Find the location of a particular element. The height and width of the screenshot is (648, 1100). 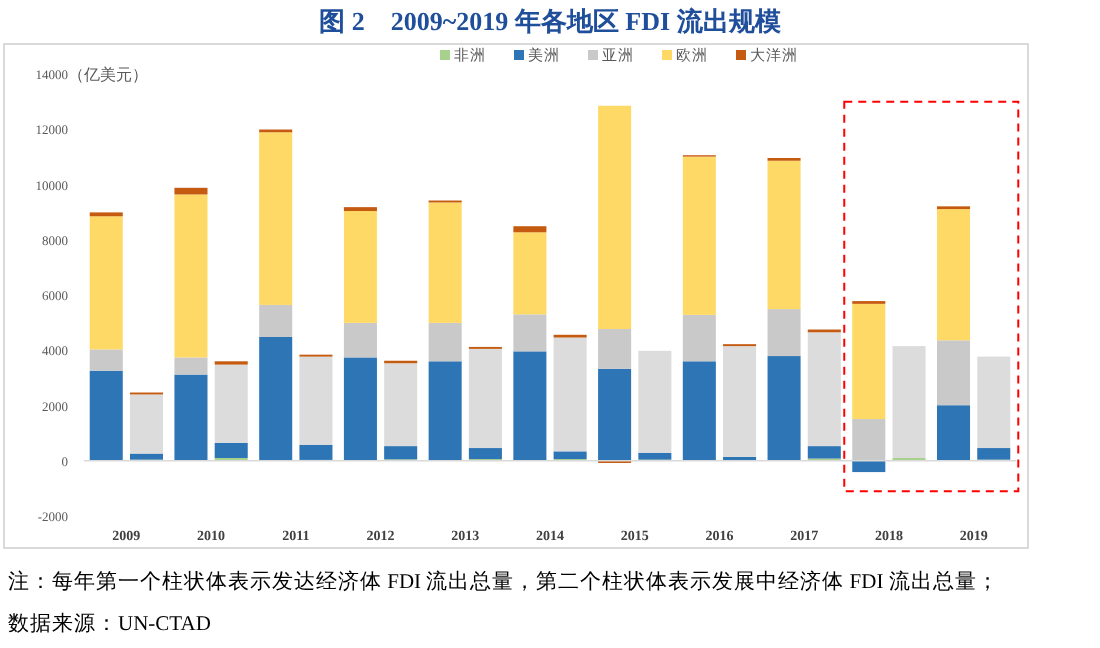

y-axis-title: （亿美元） is located at coordinates (108, 75).